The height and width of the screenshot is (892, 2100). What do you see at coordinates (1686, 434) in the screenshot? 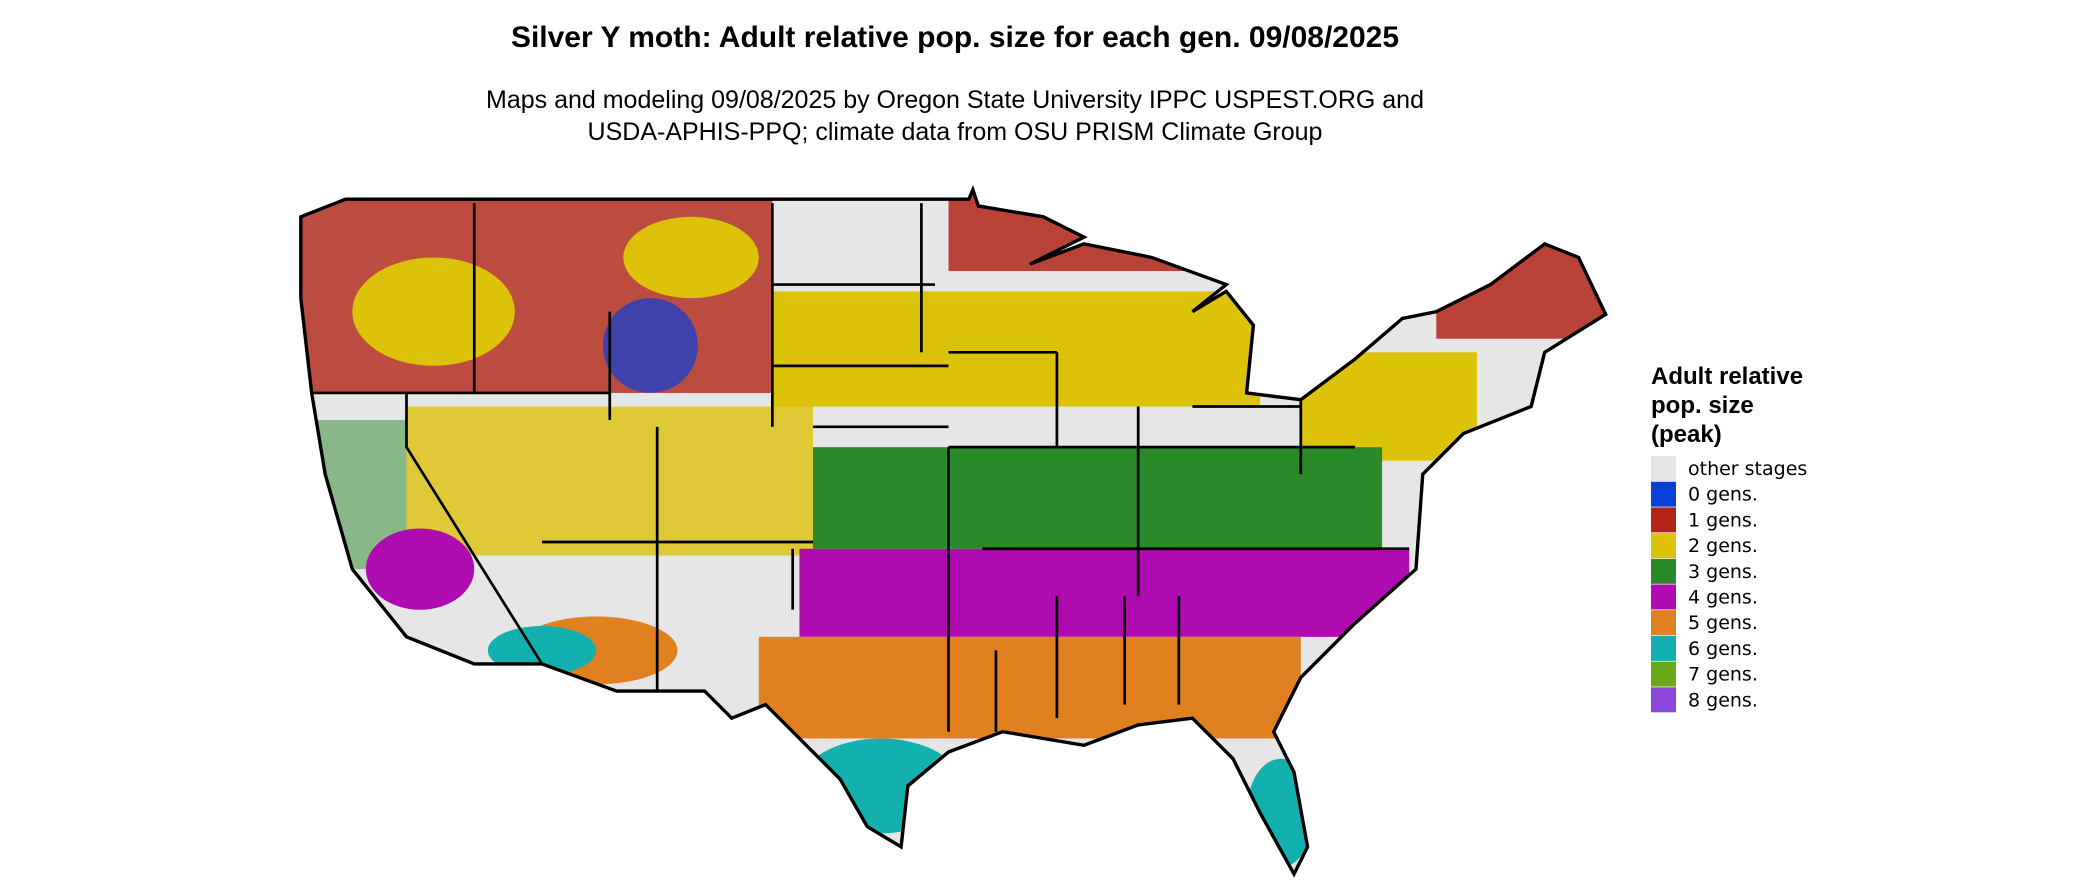
I see `legend-title: (peak)` at bounding box center [1686, 434].